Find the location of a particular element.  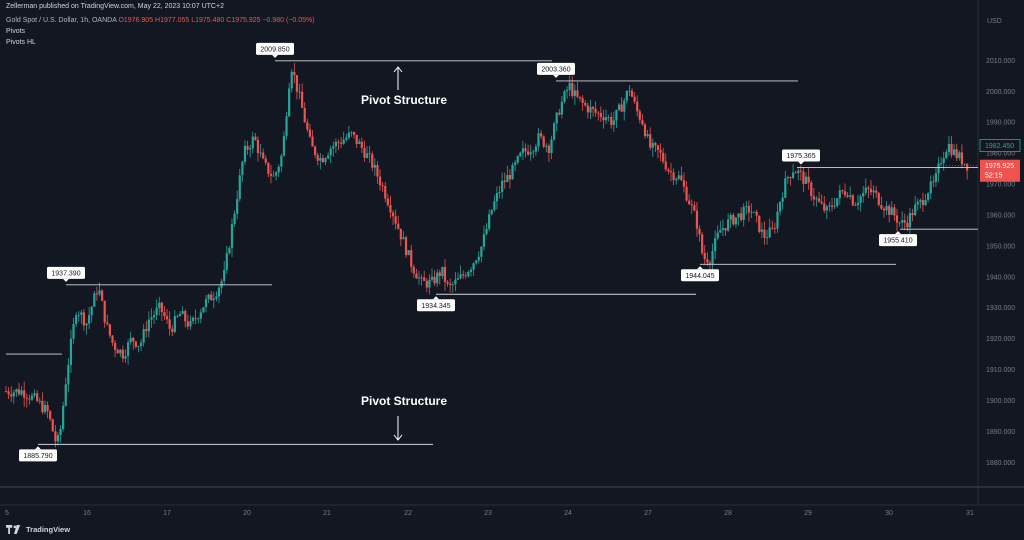

tradingview-logo-icon is located at coordinates (13, 529).